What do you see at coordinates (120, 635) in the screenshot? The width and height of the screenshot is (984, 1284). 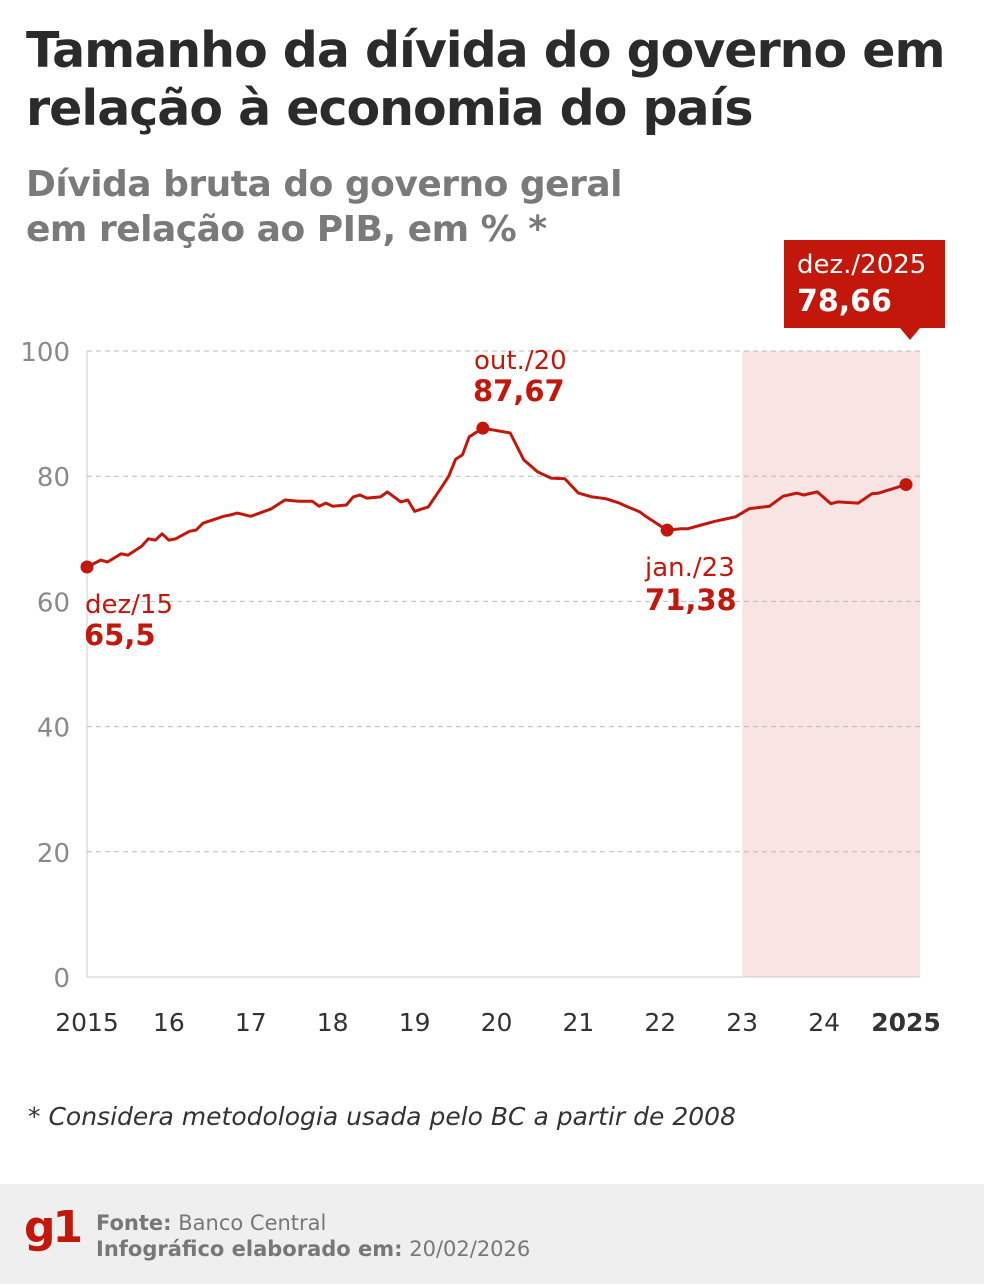 I see `annotation-value-dez15: 65,5` at bounding box center [120, 635].